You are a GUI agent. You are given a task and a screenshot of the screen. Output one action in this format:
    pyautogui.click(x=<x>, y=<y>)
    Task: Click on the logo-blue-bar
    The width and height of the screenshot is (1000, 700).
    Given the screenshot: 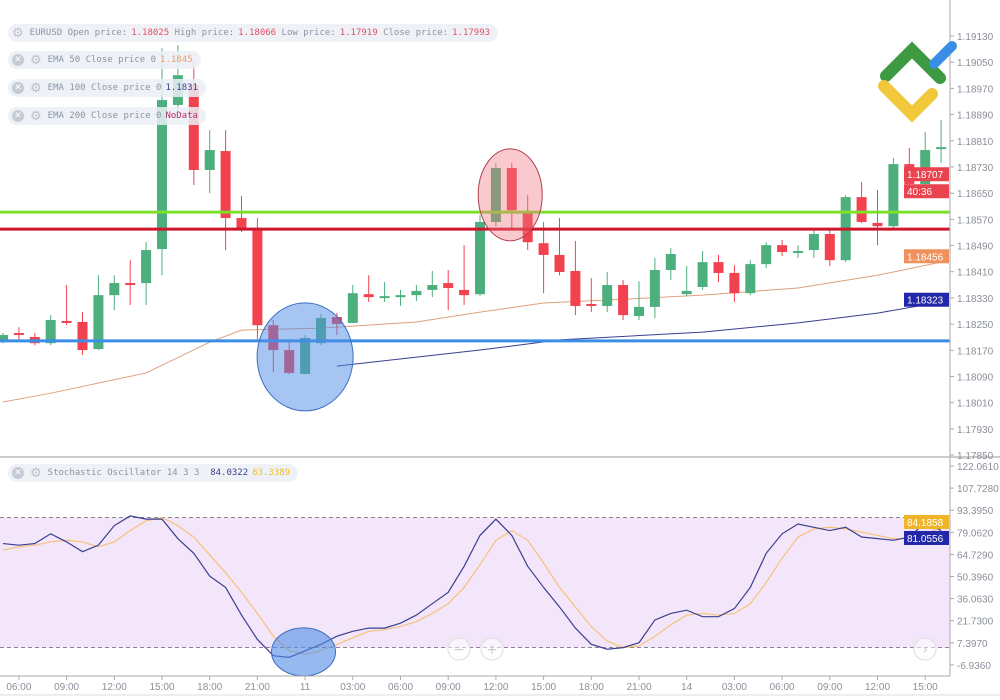 What is the action you would take?
    pyautogui.click(x=943, y=55)
    